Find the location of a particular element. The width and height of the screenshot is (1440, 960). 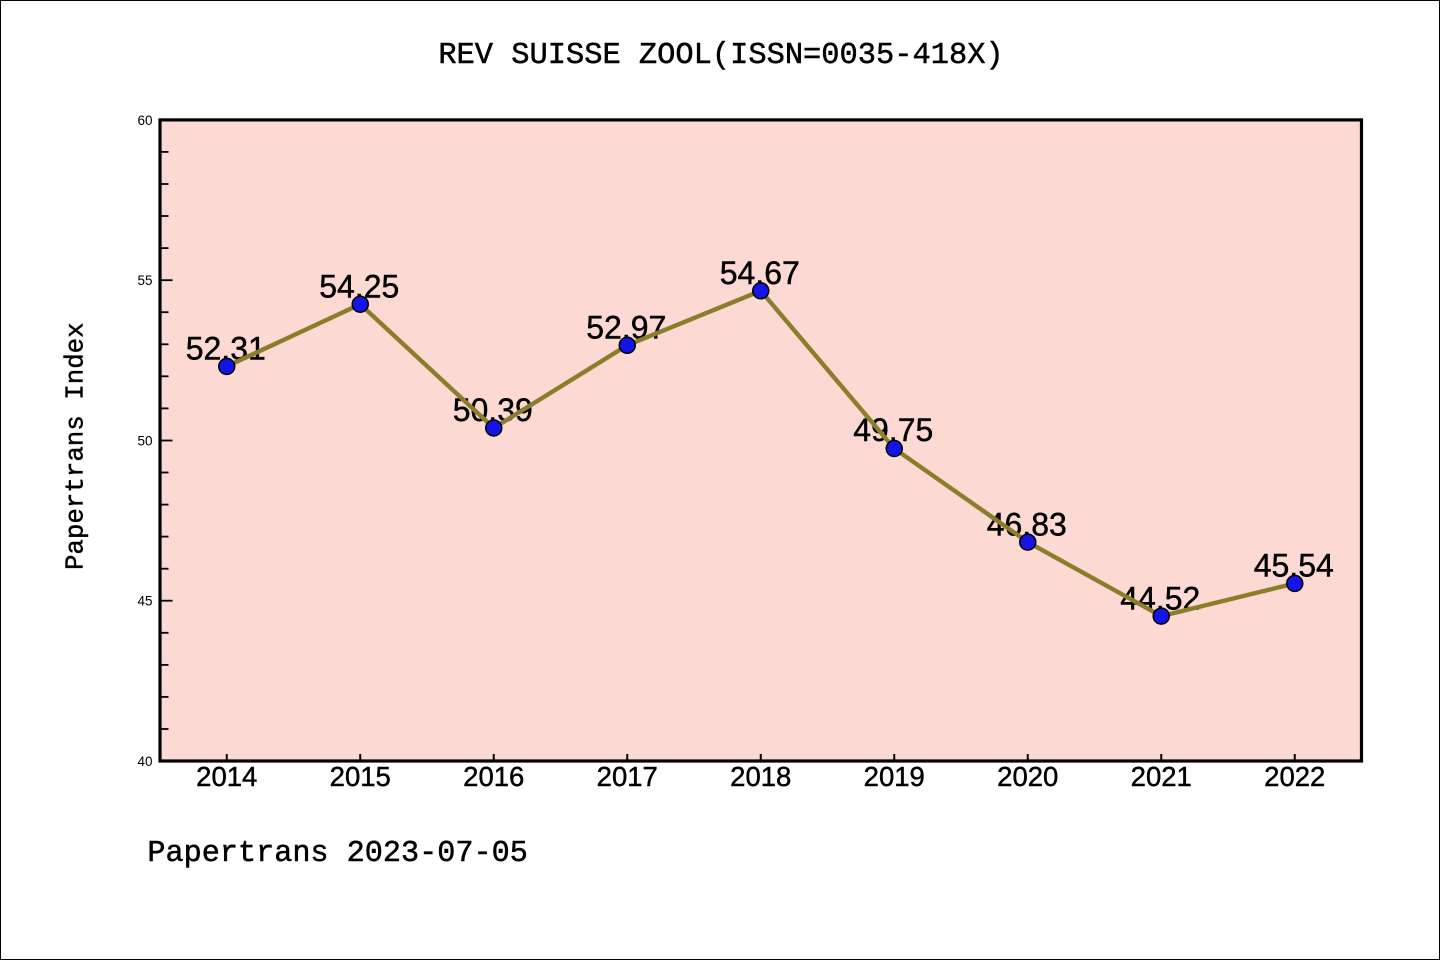

svg-text: 55 is located at coordinates (144, 280).